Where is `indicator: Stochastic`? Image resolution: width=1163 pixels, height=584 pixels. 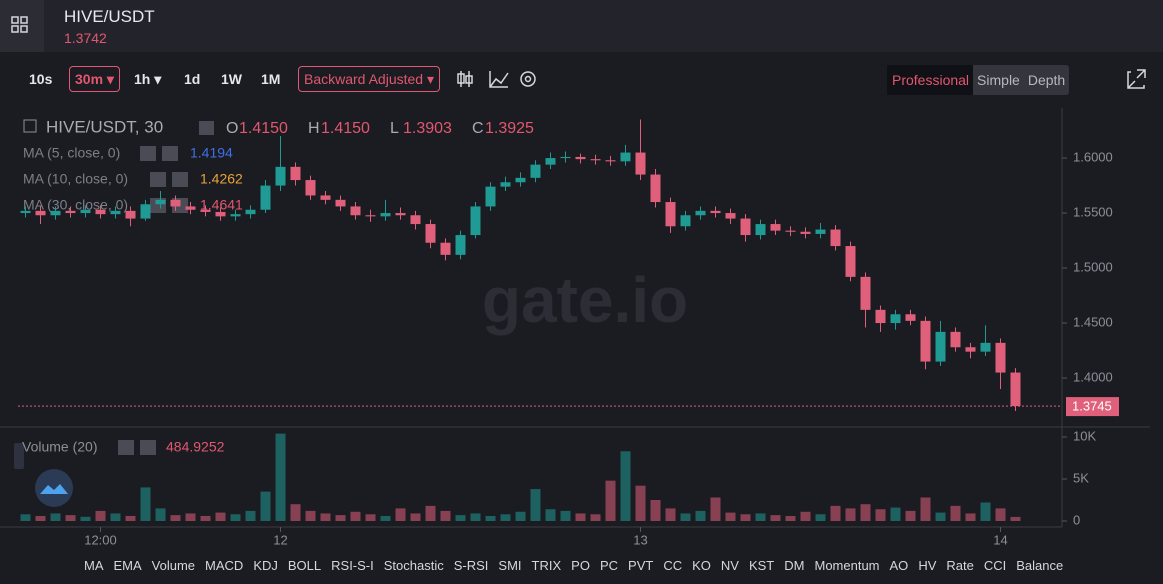
indicator: Stochastic is located at coordinates (413, 565).